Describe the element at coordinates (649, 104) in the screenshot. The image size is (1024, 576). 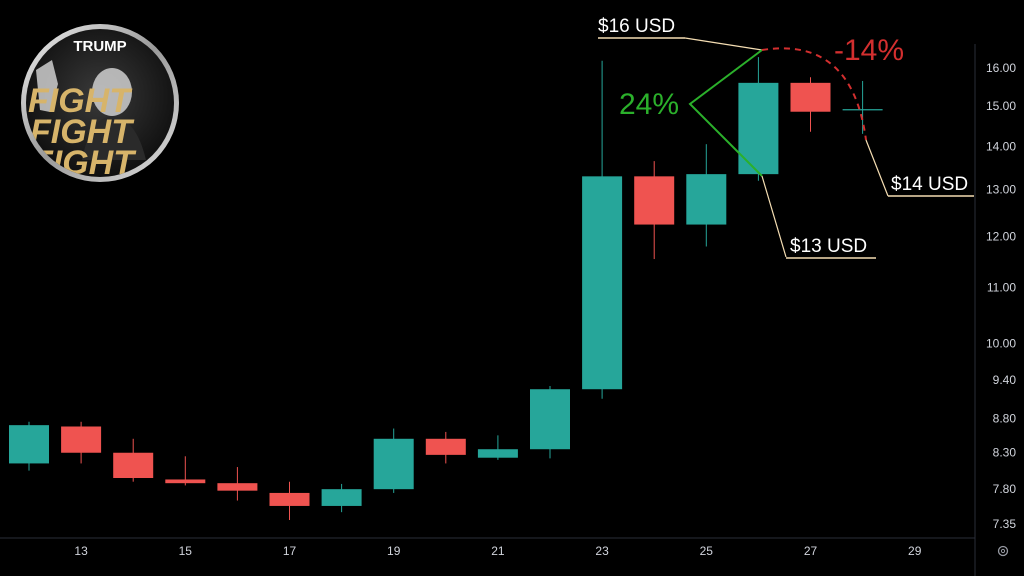
I see `gain-percent-label: 24%` at that location.